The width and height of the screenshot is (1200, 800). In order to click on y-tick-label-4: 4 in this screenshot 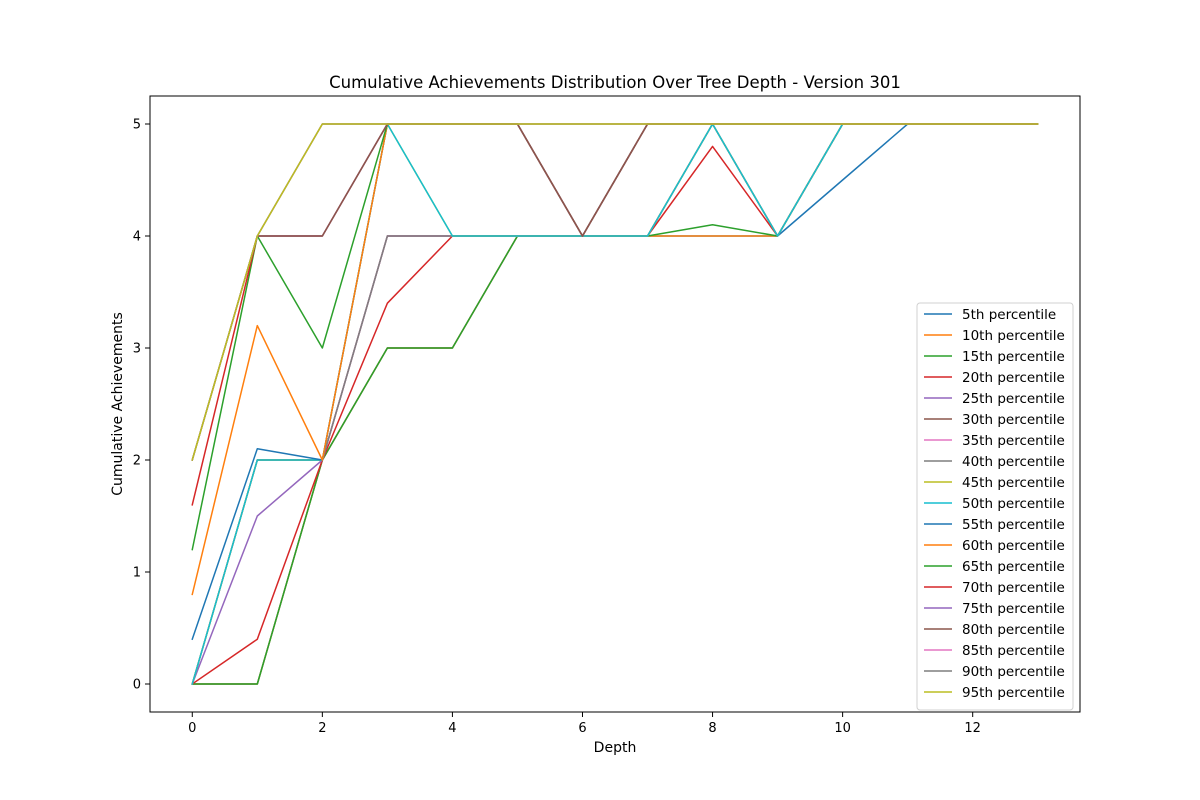, I will do `click(137, 237)`.